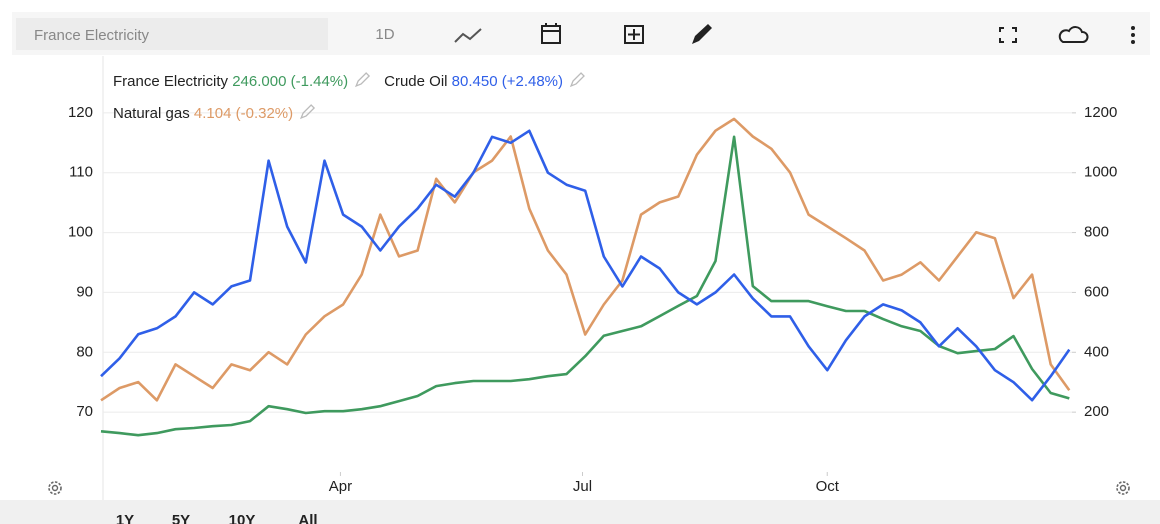 This screenshot has height=524, width=1160. I want to click on y2-tick-label: 400, so click(1096, 351).